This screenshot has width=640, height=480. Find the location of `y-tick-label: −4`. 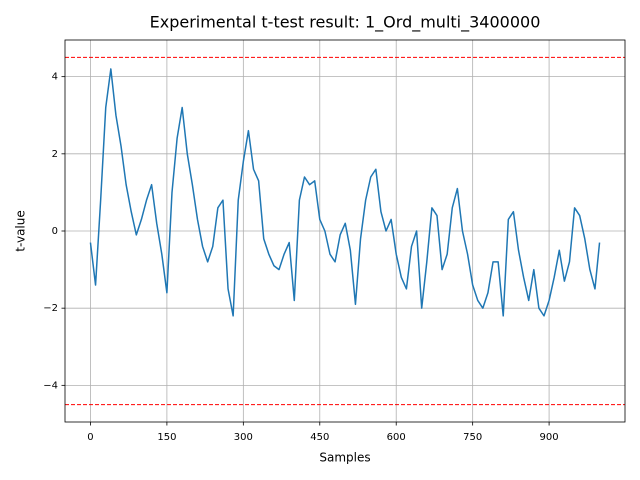

y-tick-label: −4 is located at coordinates (50, 385).